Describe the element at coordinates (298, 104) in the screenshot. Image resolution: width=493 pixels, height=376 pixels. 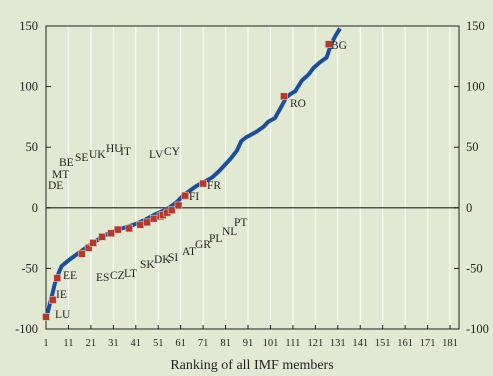
I see `country-label: RO` at that location.